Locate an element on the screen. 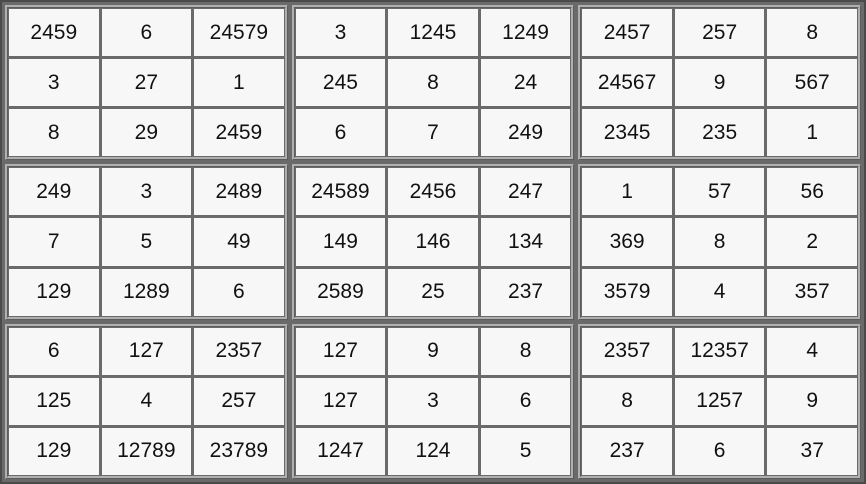  sudoku-box: 24589 2456 247 149 146 134 2589 25 237 is located at coordinates (433, 242).